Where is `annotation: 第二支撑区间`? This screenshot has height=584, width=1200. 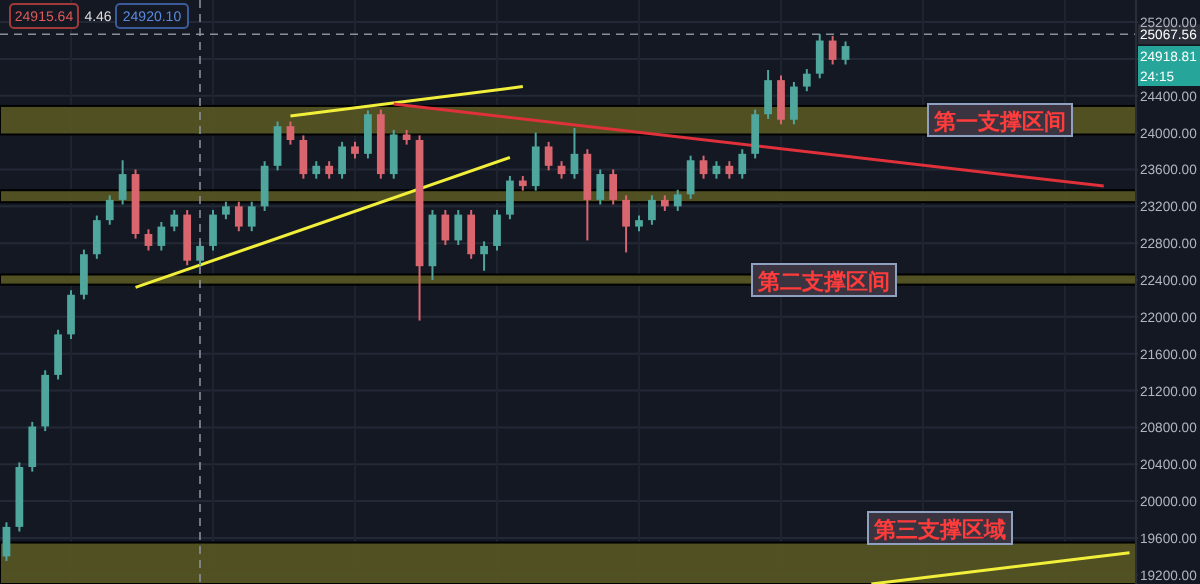
annotation: 第二支撑区间 is located at coordinates (823, 282).